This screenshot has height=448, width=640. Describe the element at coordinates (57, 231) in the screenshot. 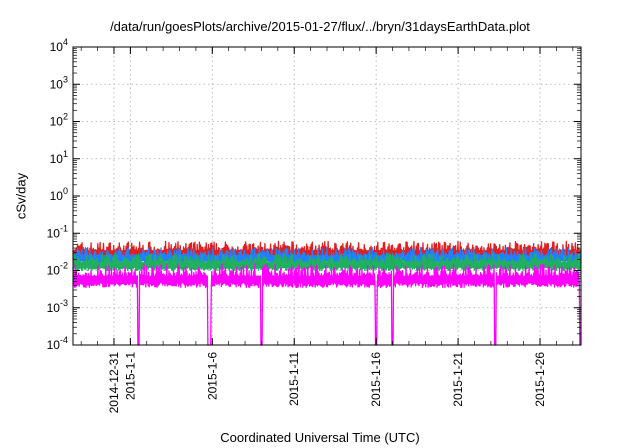

I see `y-tick-label: 10⁻¹` at that location.